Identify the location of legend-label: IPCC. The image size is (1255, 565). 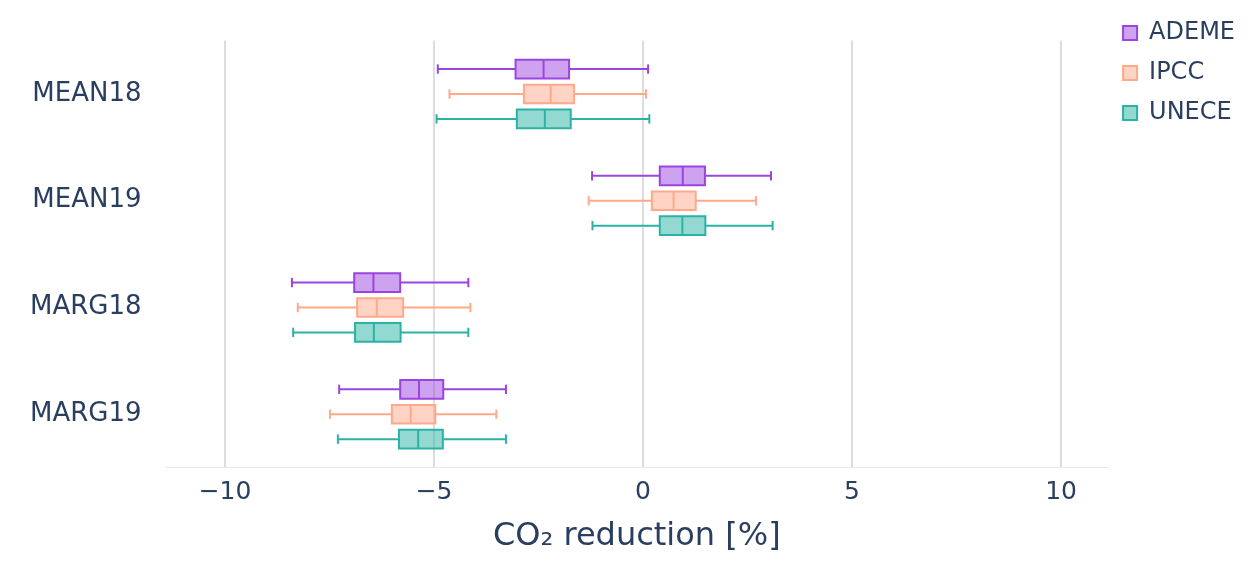
(1177, 71).